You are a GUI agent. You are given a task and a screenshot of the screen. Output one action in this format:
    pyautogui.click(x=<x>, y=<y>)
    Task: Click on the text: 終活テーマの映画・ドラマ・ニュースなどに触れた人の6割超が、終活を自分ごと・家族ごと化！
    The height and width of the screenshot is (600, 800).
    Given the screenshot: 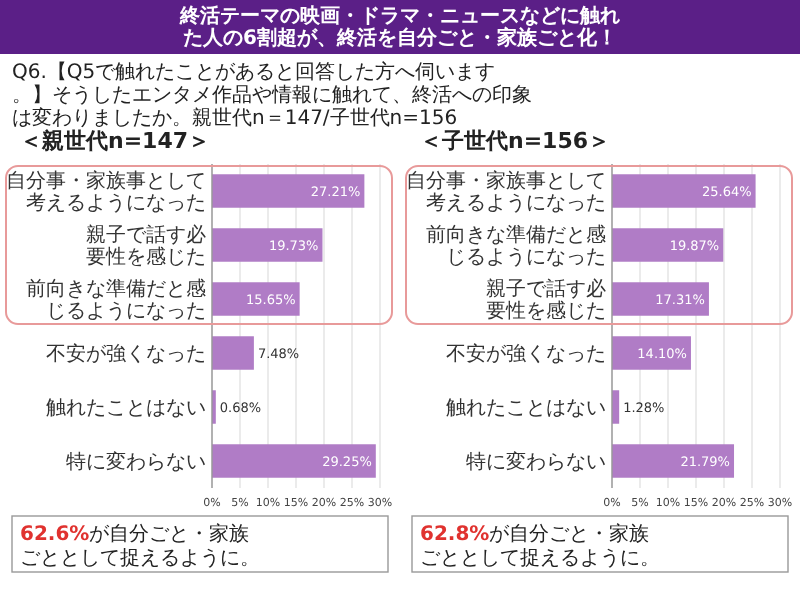 What is the action you would take?
    pyautogui.click(x=399, y=27)
    